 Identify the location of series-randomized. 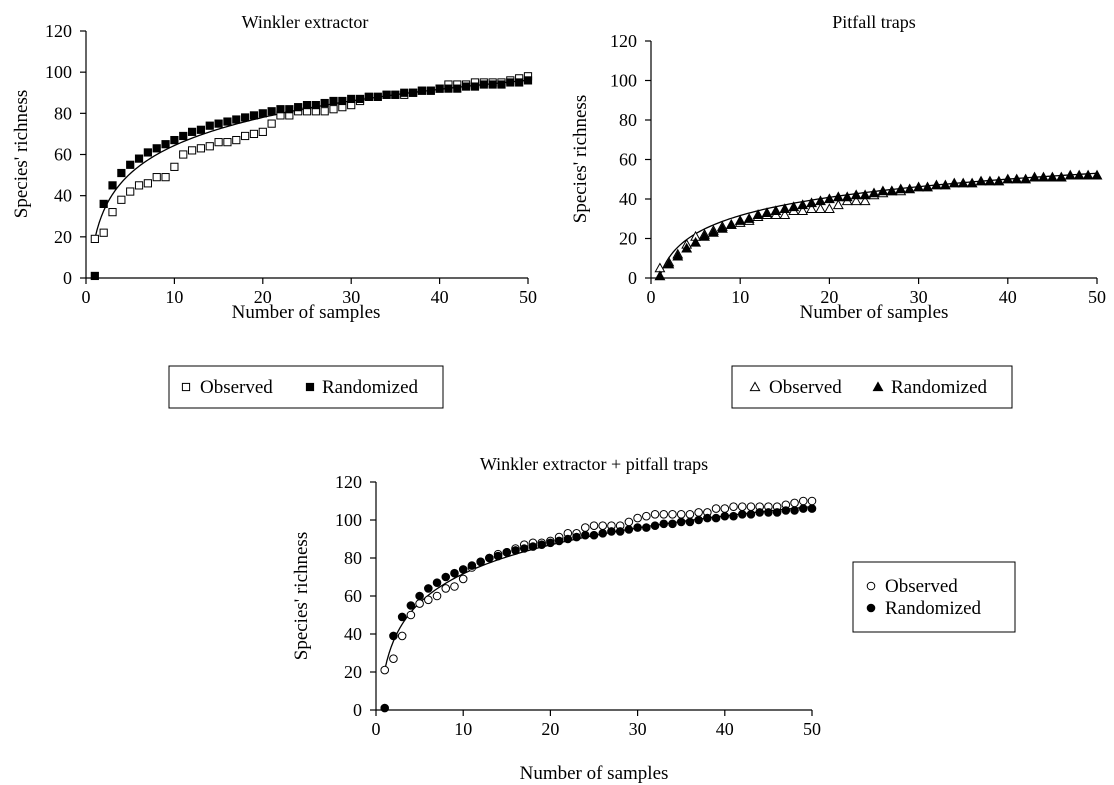
(878, 225).